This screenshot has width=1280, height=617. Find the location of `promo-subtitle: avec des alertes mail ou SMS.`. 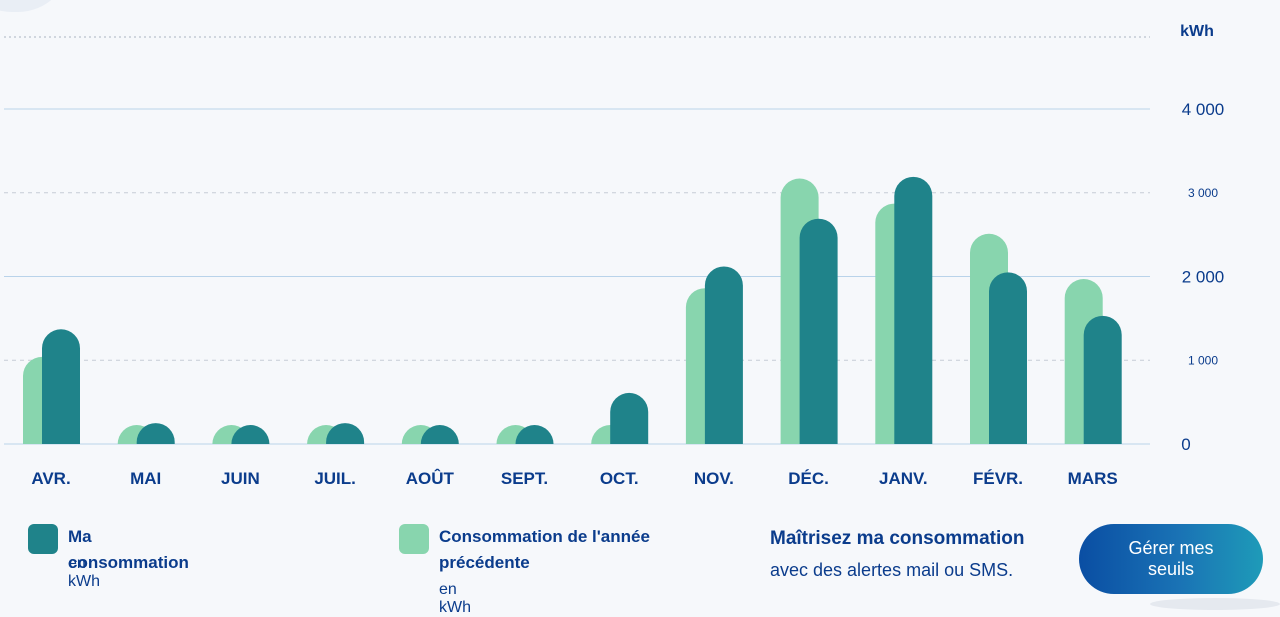

promo-subtitle: avec des alertes mail ou SMS. is located at coordinates (892, 570).